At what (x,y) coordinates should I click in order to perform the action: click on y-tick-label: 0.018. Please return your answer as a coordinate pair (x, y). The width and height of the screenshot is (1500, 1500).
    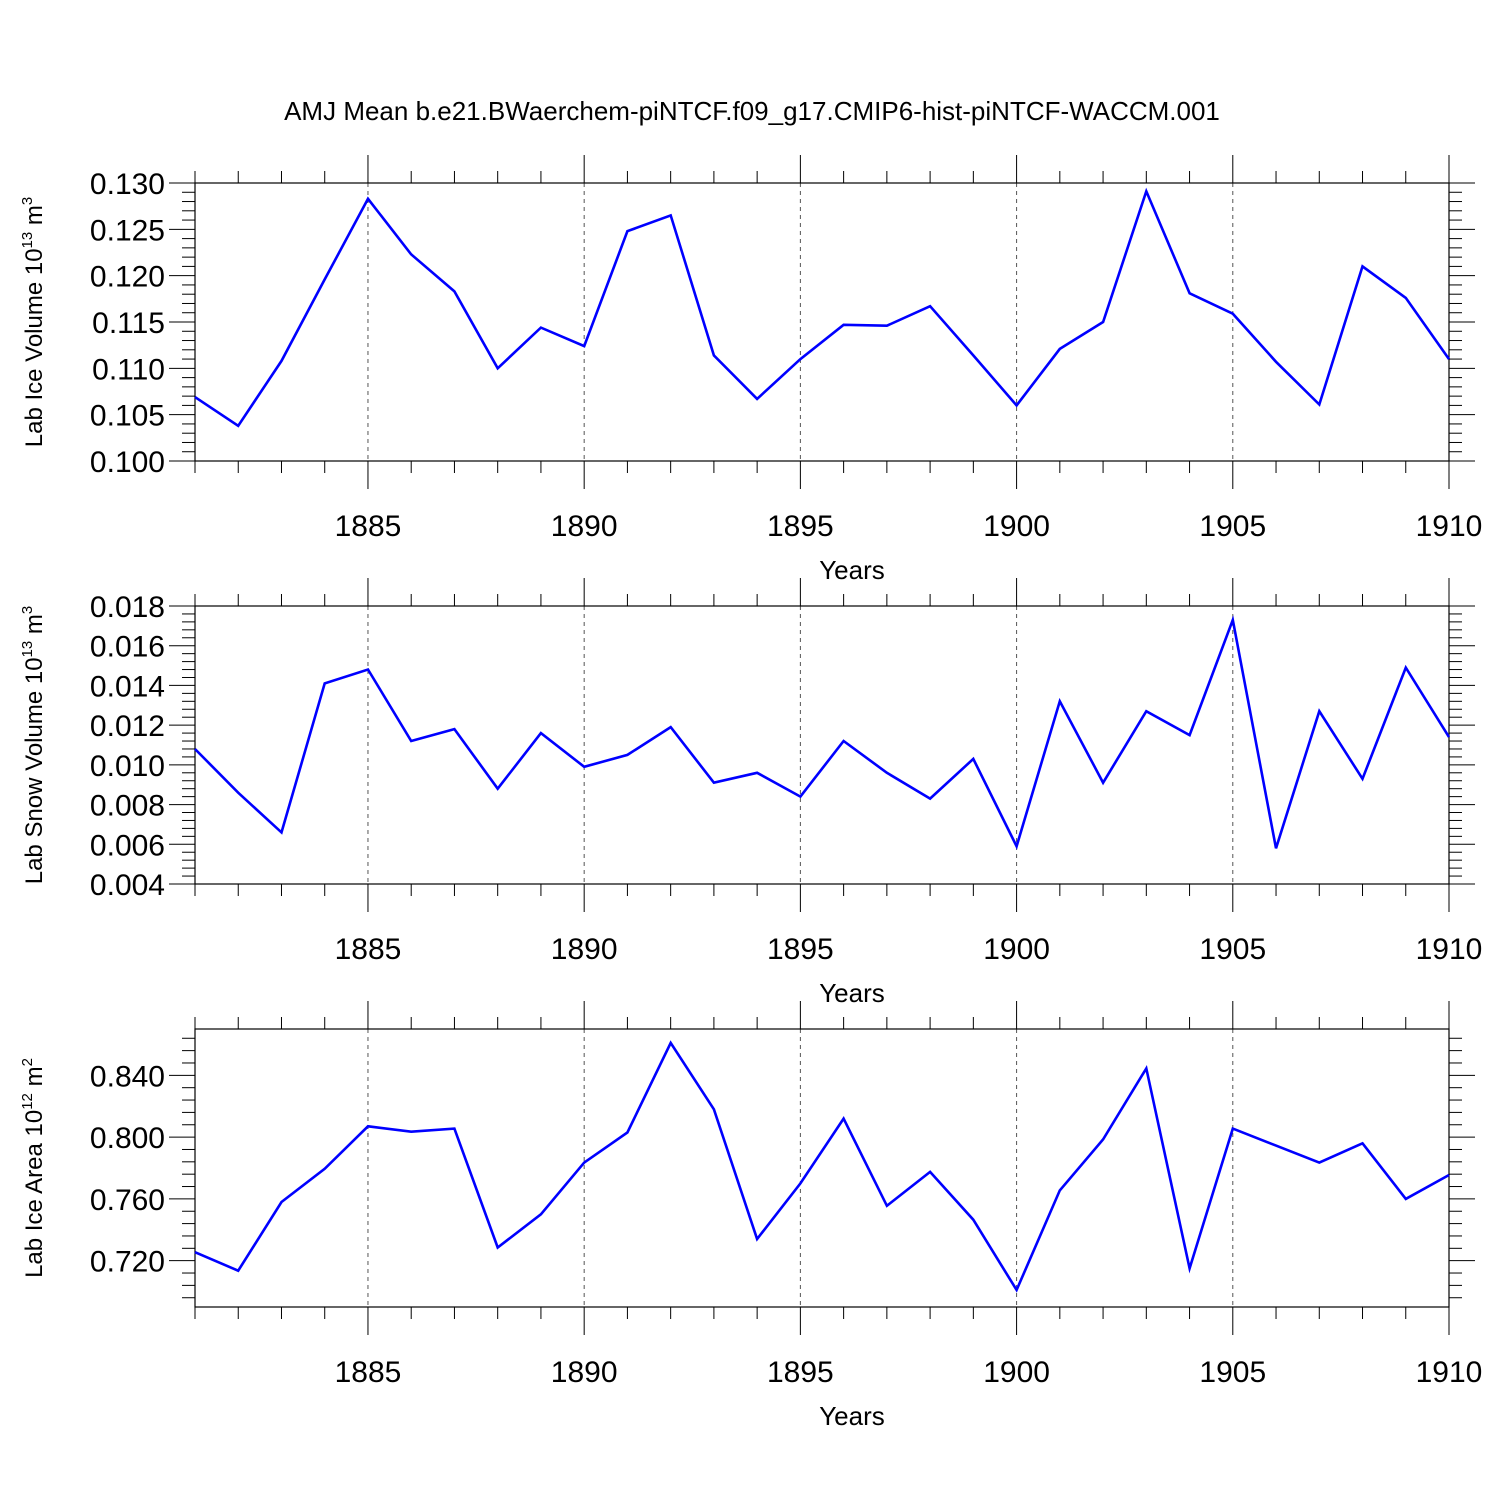
    Looking at the image, I should click on (127, 607).